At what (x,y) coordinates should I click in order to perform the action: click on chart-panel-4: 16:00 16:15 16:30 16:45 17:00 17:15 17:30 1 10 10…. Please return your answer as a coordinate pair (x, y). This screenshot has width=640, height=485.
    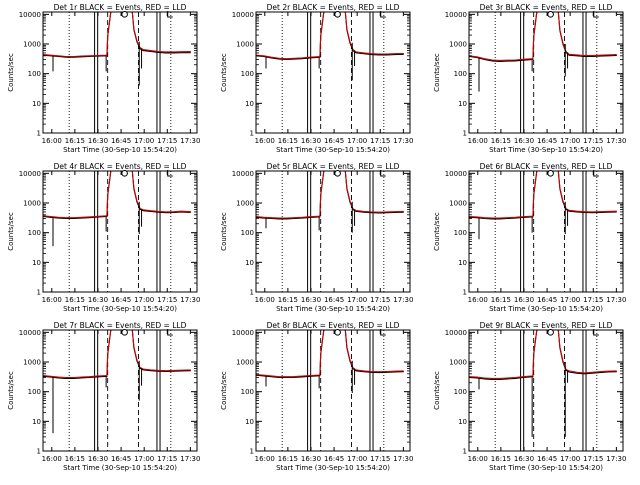
    Looking at the image, I should click on (103, 237).